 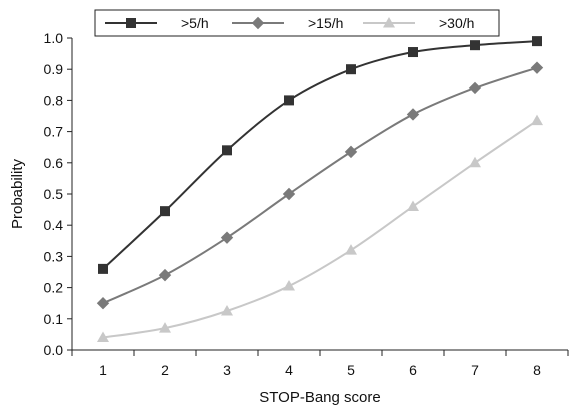 I want to click on x-tick-label: 8, so click(x=537, y=370).